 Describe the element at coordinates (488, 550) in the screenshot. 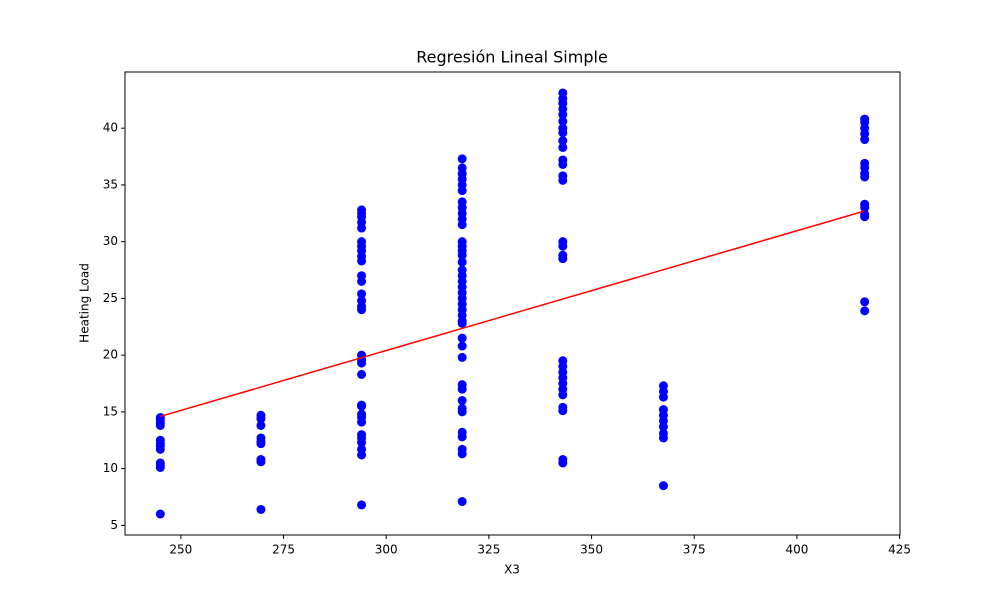

I see `x-tick-label: 325` at that location.